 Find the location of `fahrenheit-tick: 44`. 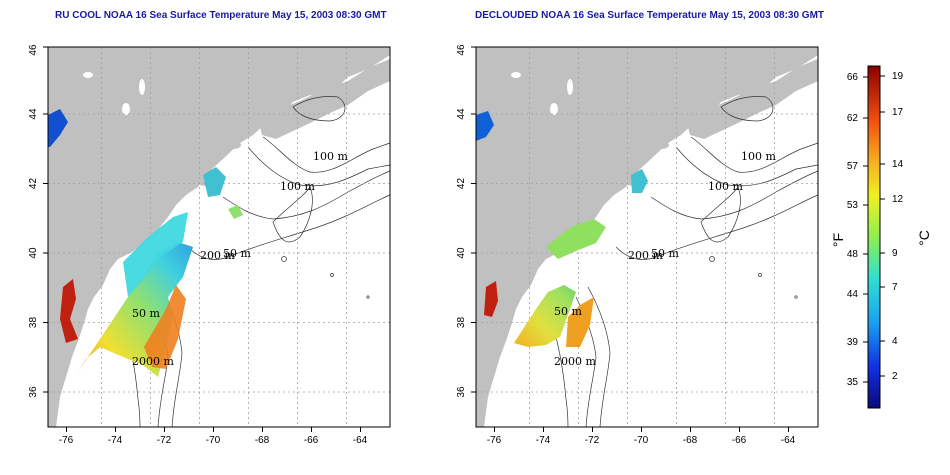

fahrenheit-tick: 44 is located at coordinates (853, 294).